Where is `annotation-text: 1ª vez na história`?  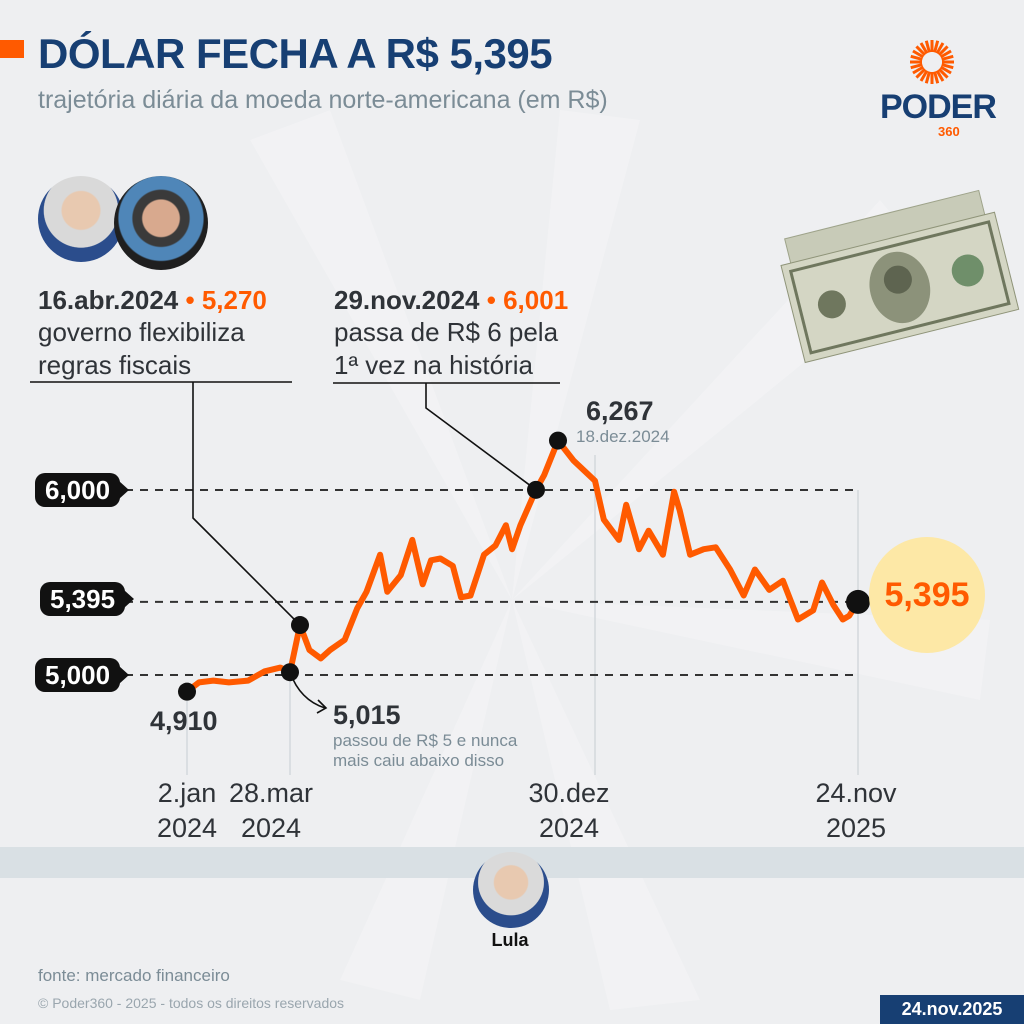 annotation-text: 1ª vez na história is located at coordinates (433, 365).